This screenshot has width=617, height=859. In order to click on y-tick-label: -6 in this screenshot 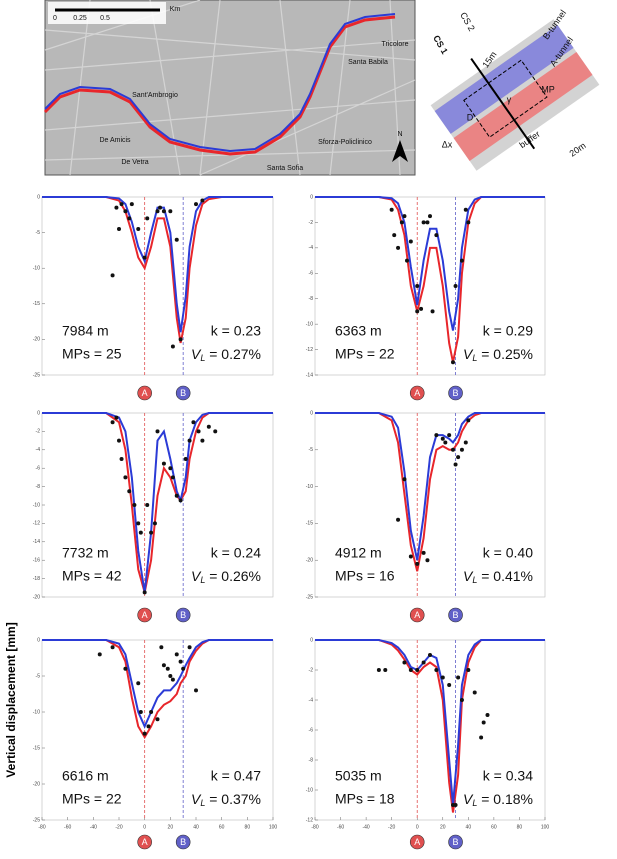, I will do `click(311, 274)`.